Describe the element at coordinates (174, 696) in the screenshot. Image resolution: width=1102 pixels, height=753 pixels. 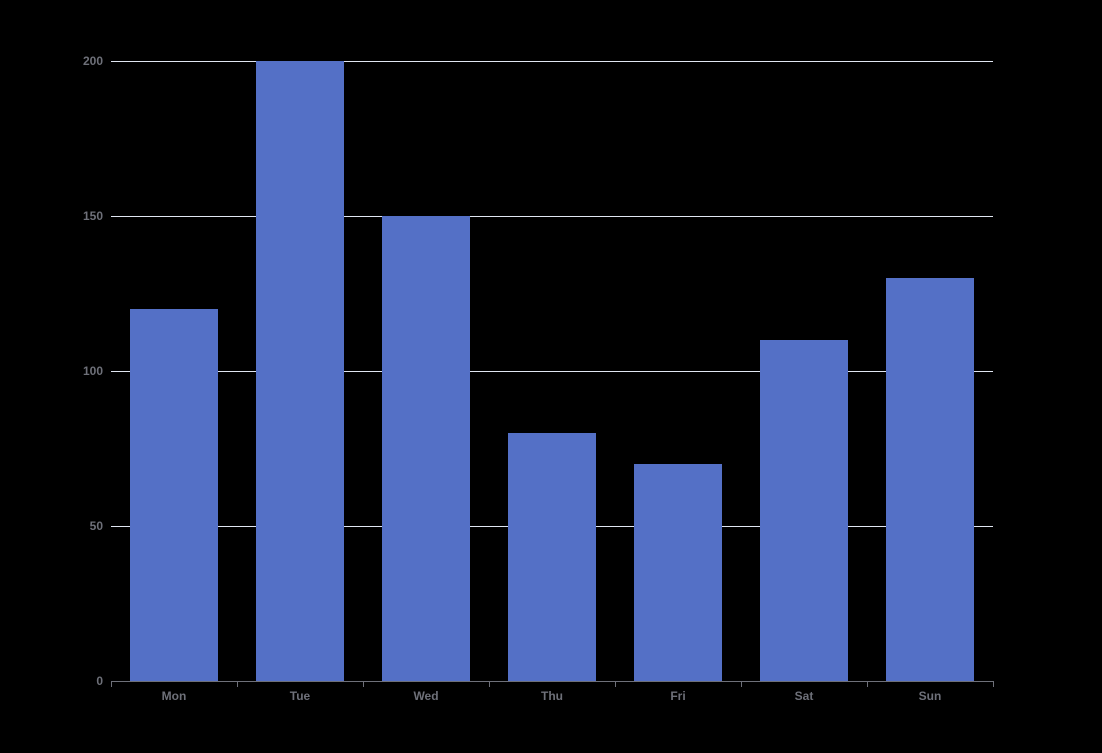
I see `x-axis-label-mon: Mon` at that location.